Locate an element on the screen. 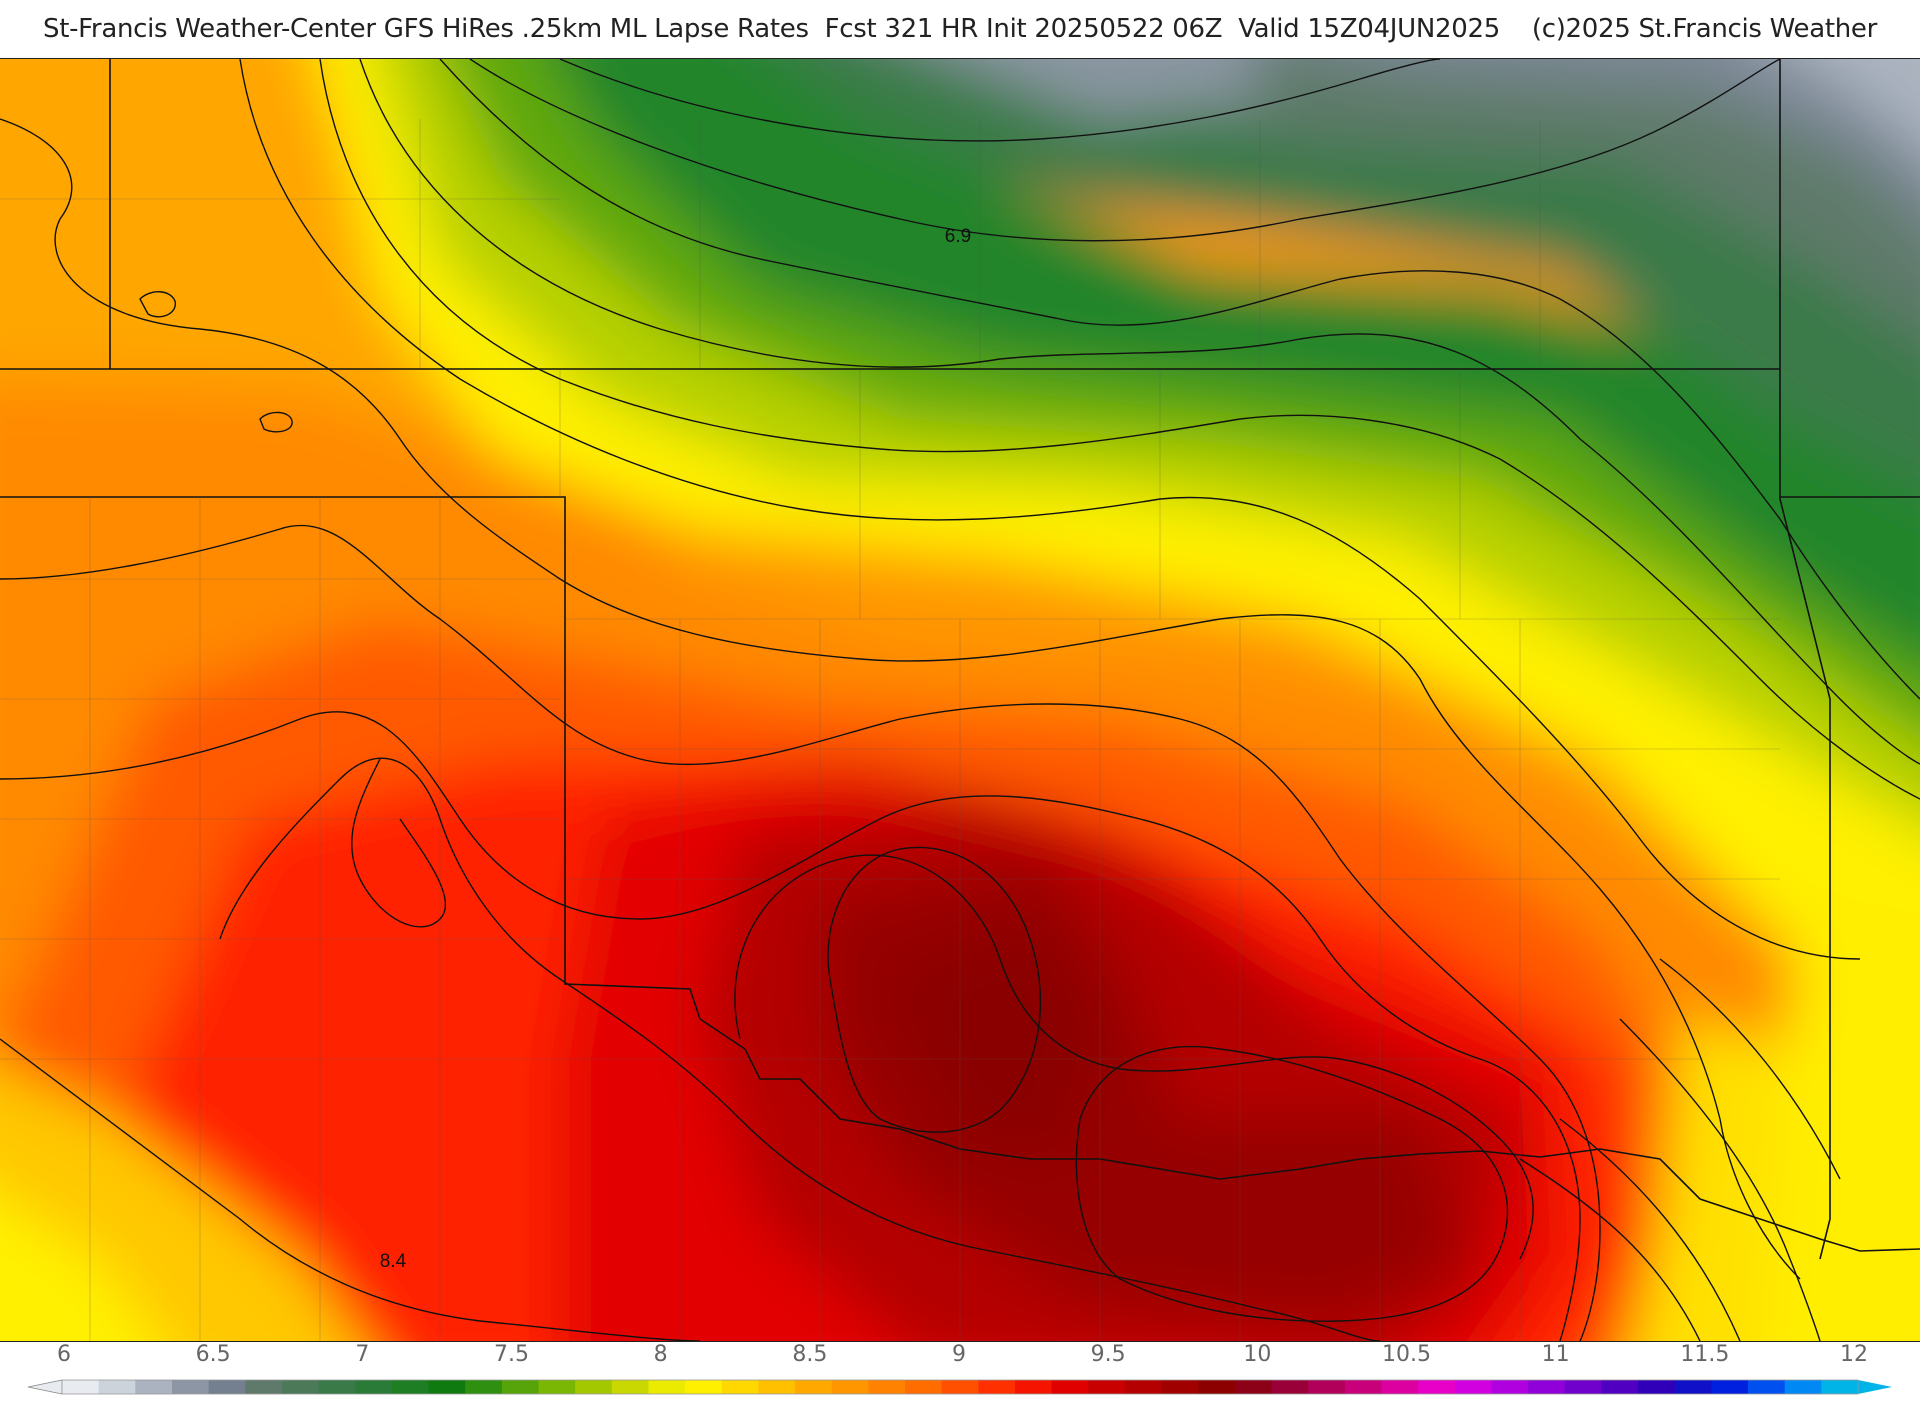  colorbar is located at coordinates (960, 1386).